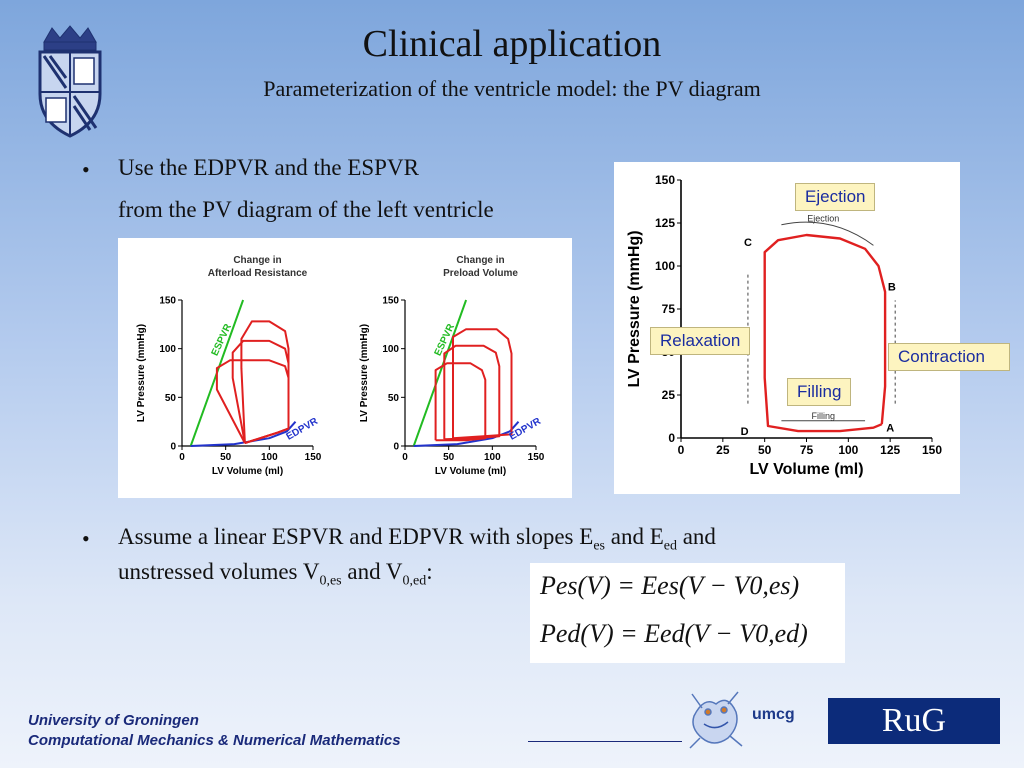  I want to click on chart-title: Afterload Resistance, so click(258, 273).